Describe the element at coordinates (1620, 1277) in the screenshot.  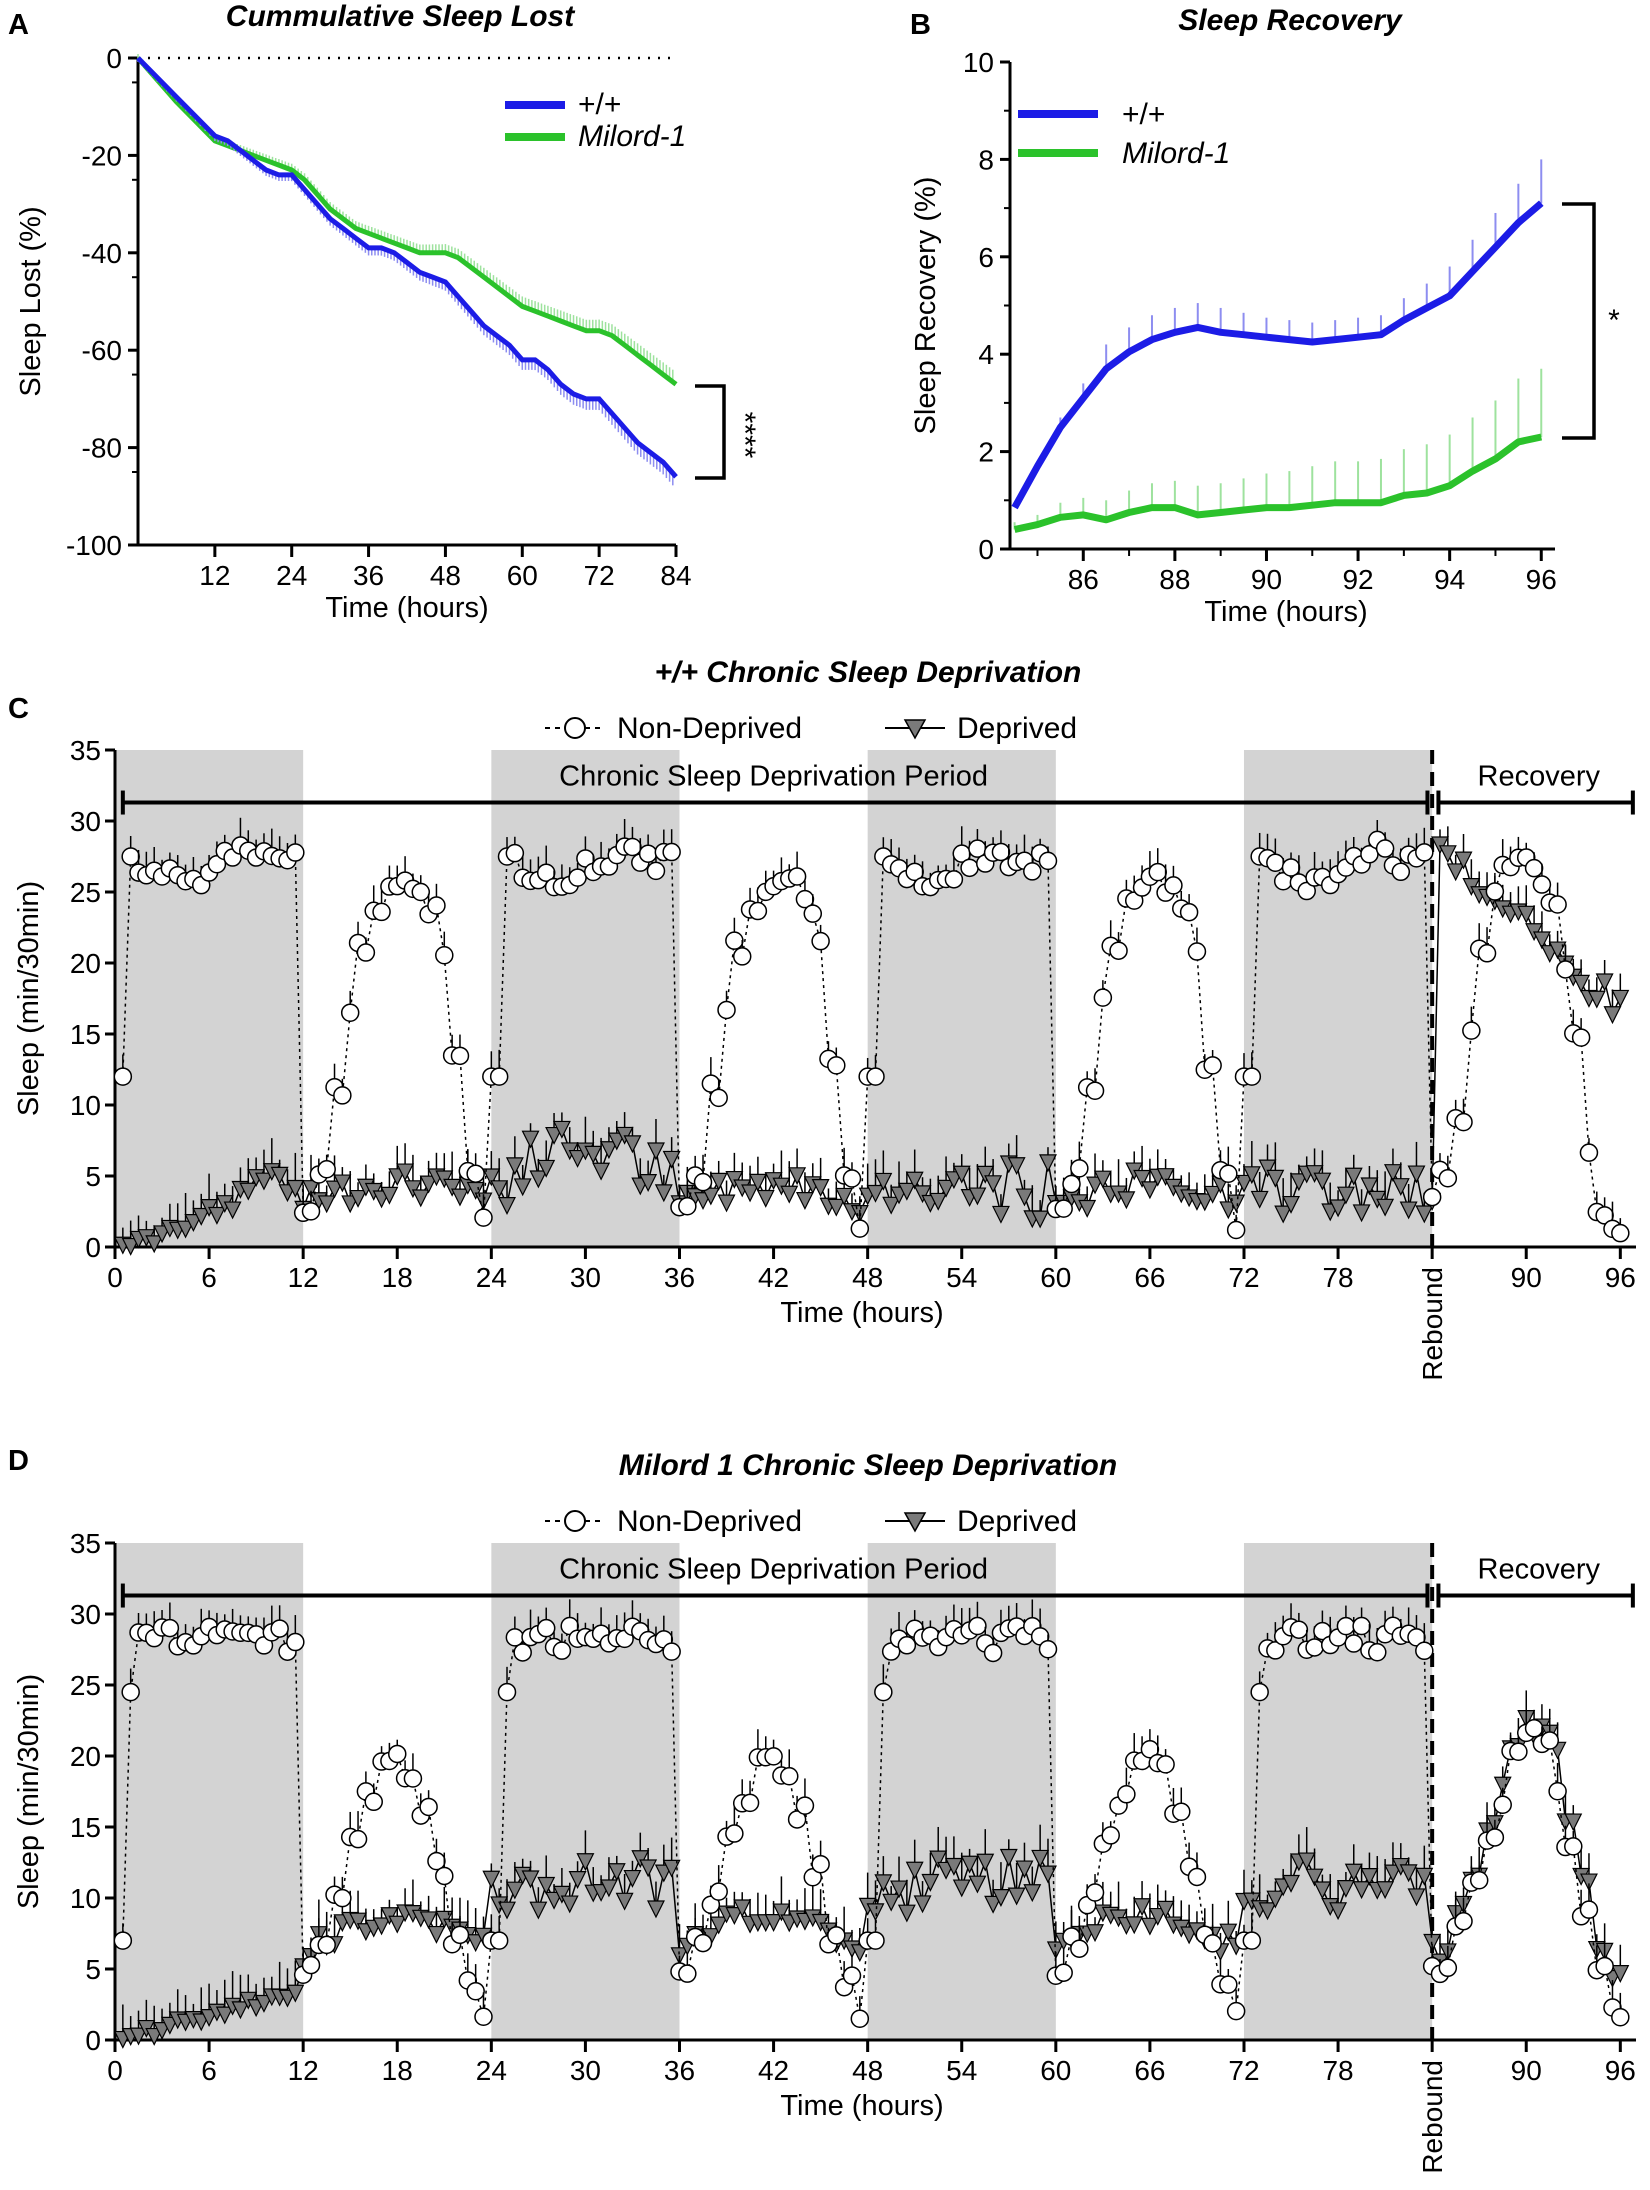
I see `x-tick-label: 96` at that location.